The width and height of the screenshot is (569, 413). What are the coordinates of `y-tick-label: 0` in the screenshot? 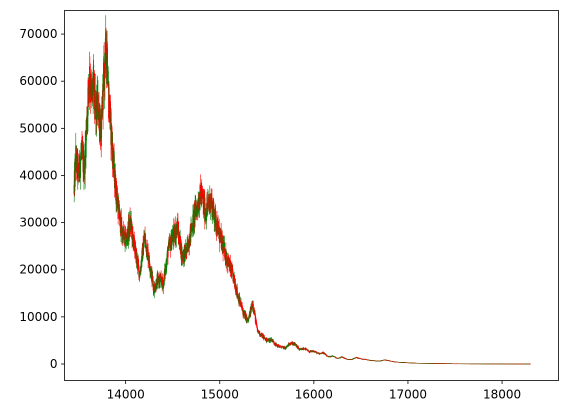 It's located at (54, 364).